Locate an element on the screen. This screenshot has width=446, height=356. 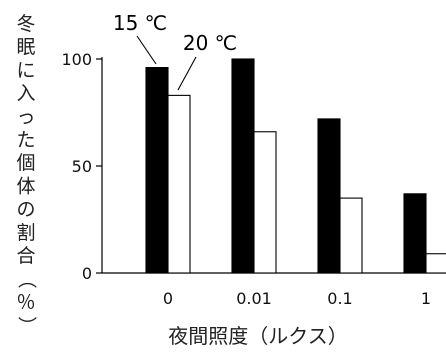
legend-label-series2: 20 ℃ is located at coordinates (210, 43).